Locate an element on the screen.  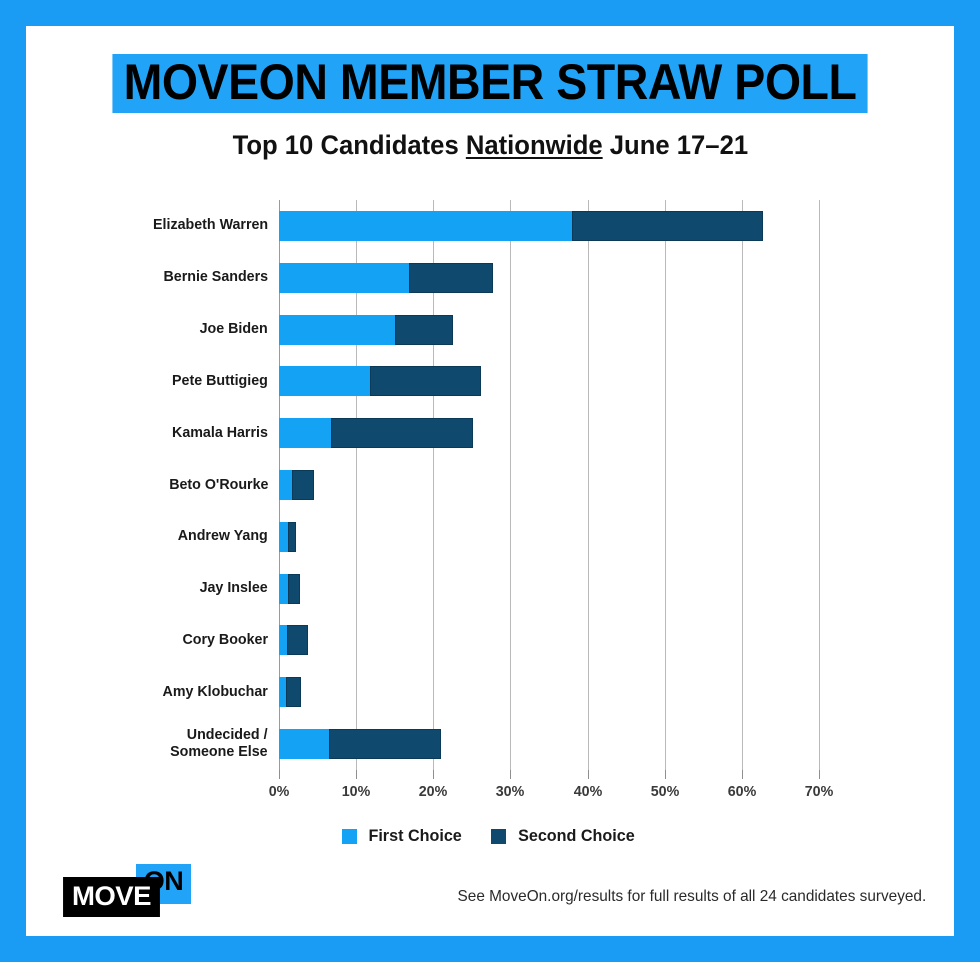
page-subtitle: Top 10 Candidates Nationwide June 17–21 is located at coordinates (490, 145).